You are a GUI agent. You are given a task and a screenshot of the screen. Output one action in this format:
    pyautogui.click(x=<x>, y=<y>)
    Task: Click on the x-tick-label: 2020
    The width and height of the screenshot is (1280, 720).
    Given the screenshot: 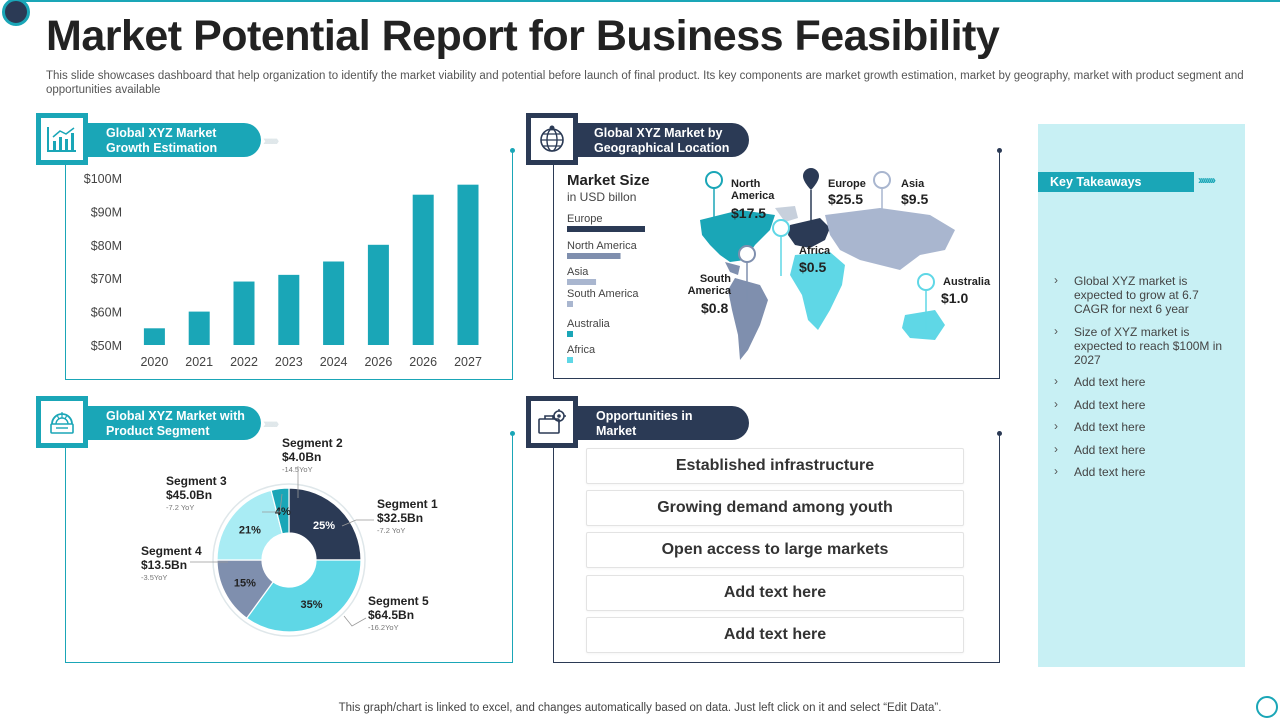 What is the action you would take?
    pyautogui.click(x=154, y=362)
    